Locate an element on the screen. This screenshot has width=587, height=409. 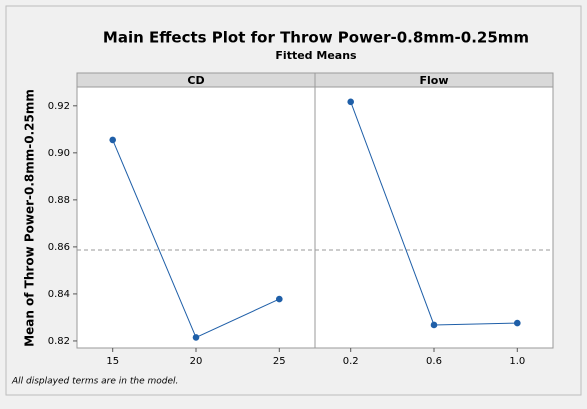
panel-label: Flow is located at coordinates (433, 80).